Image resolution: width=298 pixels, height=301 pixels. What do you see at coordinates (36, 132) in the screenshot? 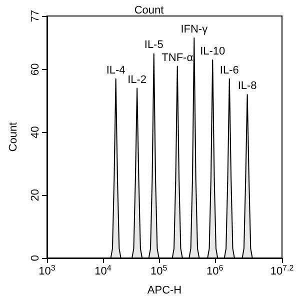
I see `y-tick-label: 40` at bounding box center [36, 132].